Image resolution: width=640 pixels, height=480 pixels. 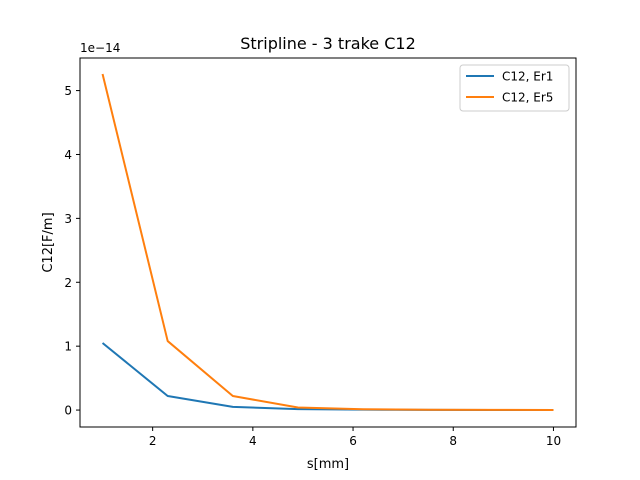 What do you see at coordinates (553, 441) in the screenshot?
I see `x-tick-label: 10` at bounding box center [553, 441].